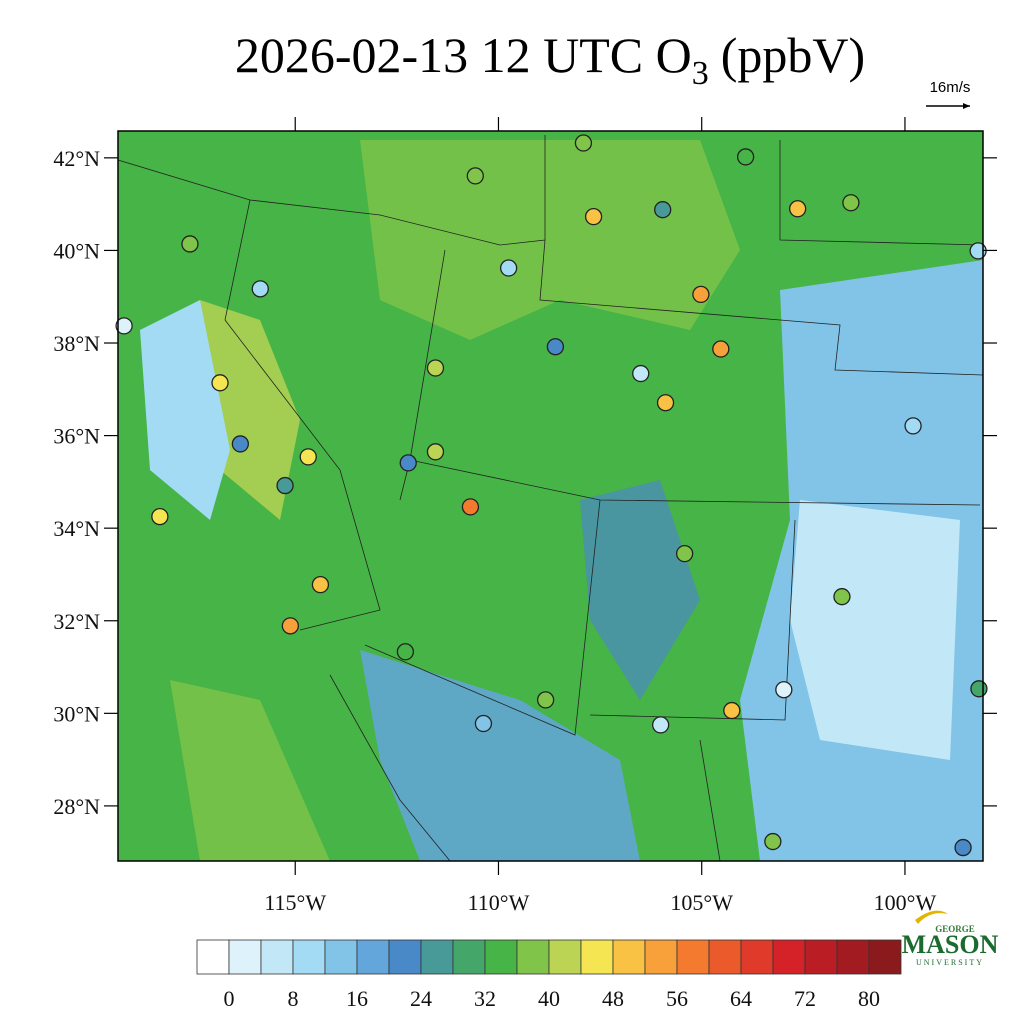  What do you see at coordinates (485, 998) in the screenshot?
I see `colorbar-label: 32` at bounding box center [485, 998].